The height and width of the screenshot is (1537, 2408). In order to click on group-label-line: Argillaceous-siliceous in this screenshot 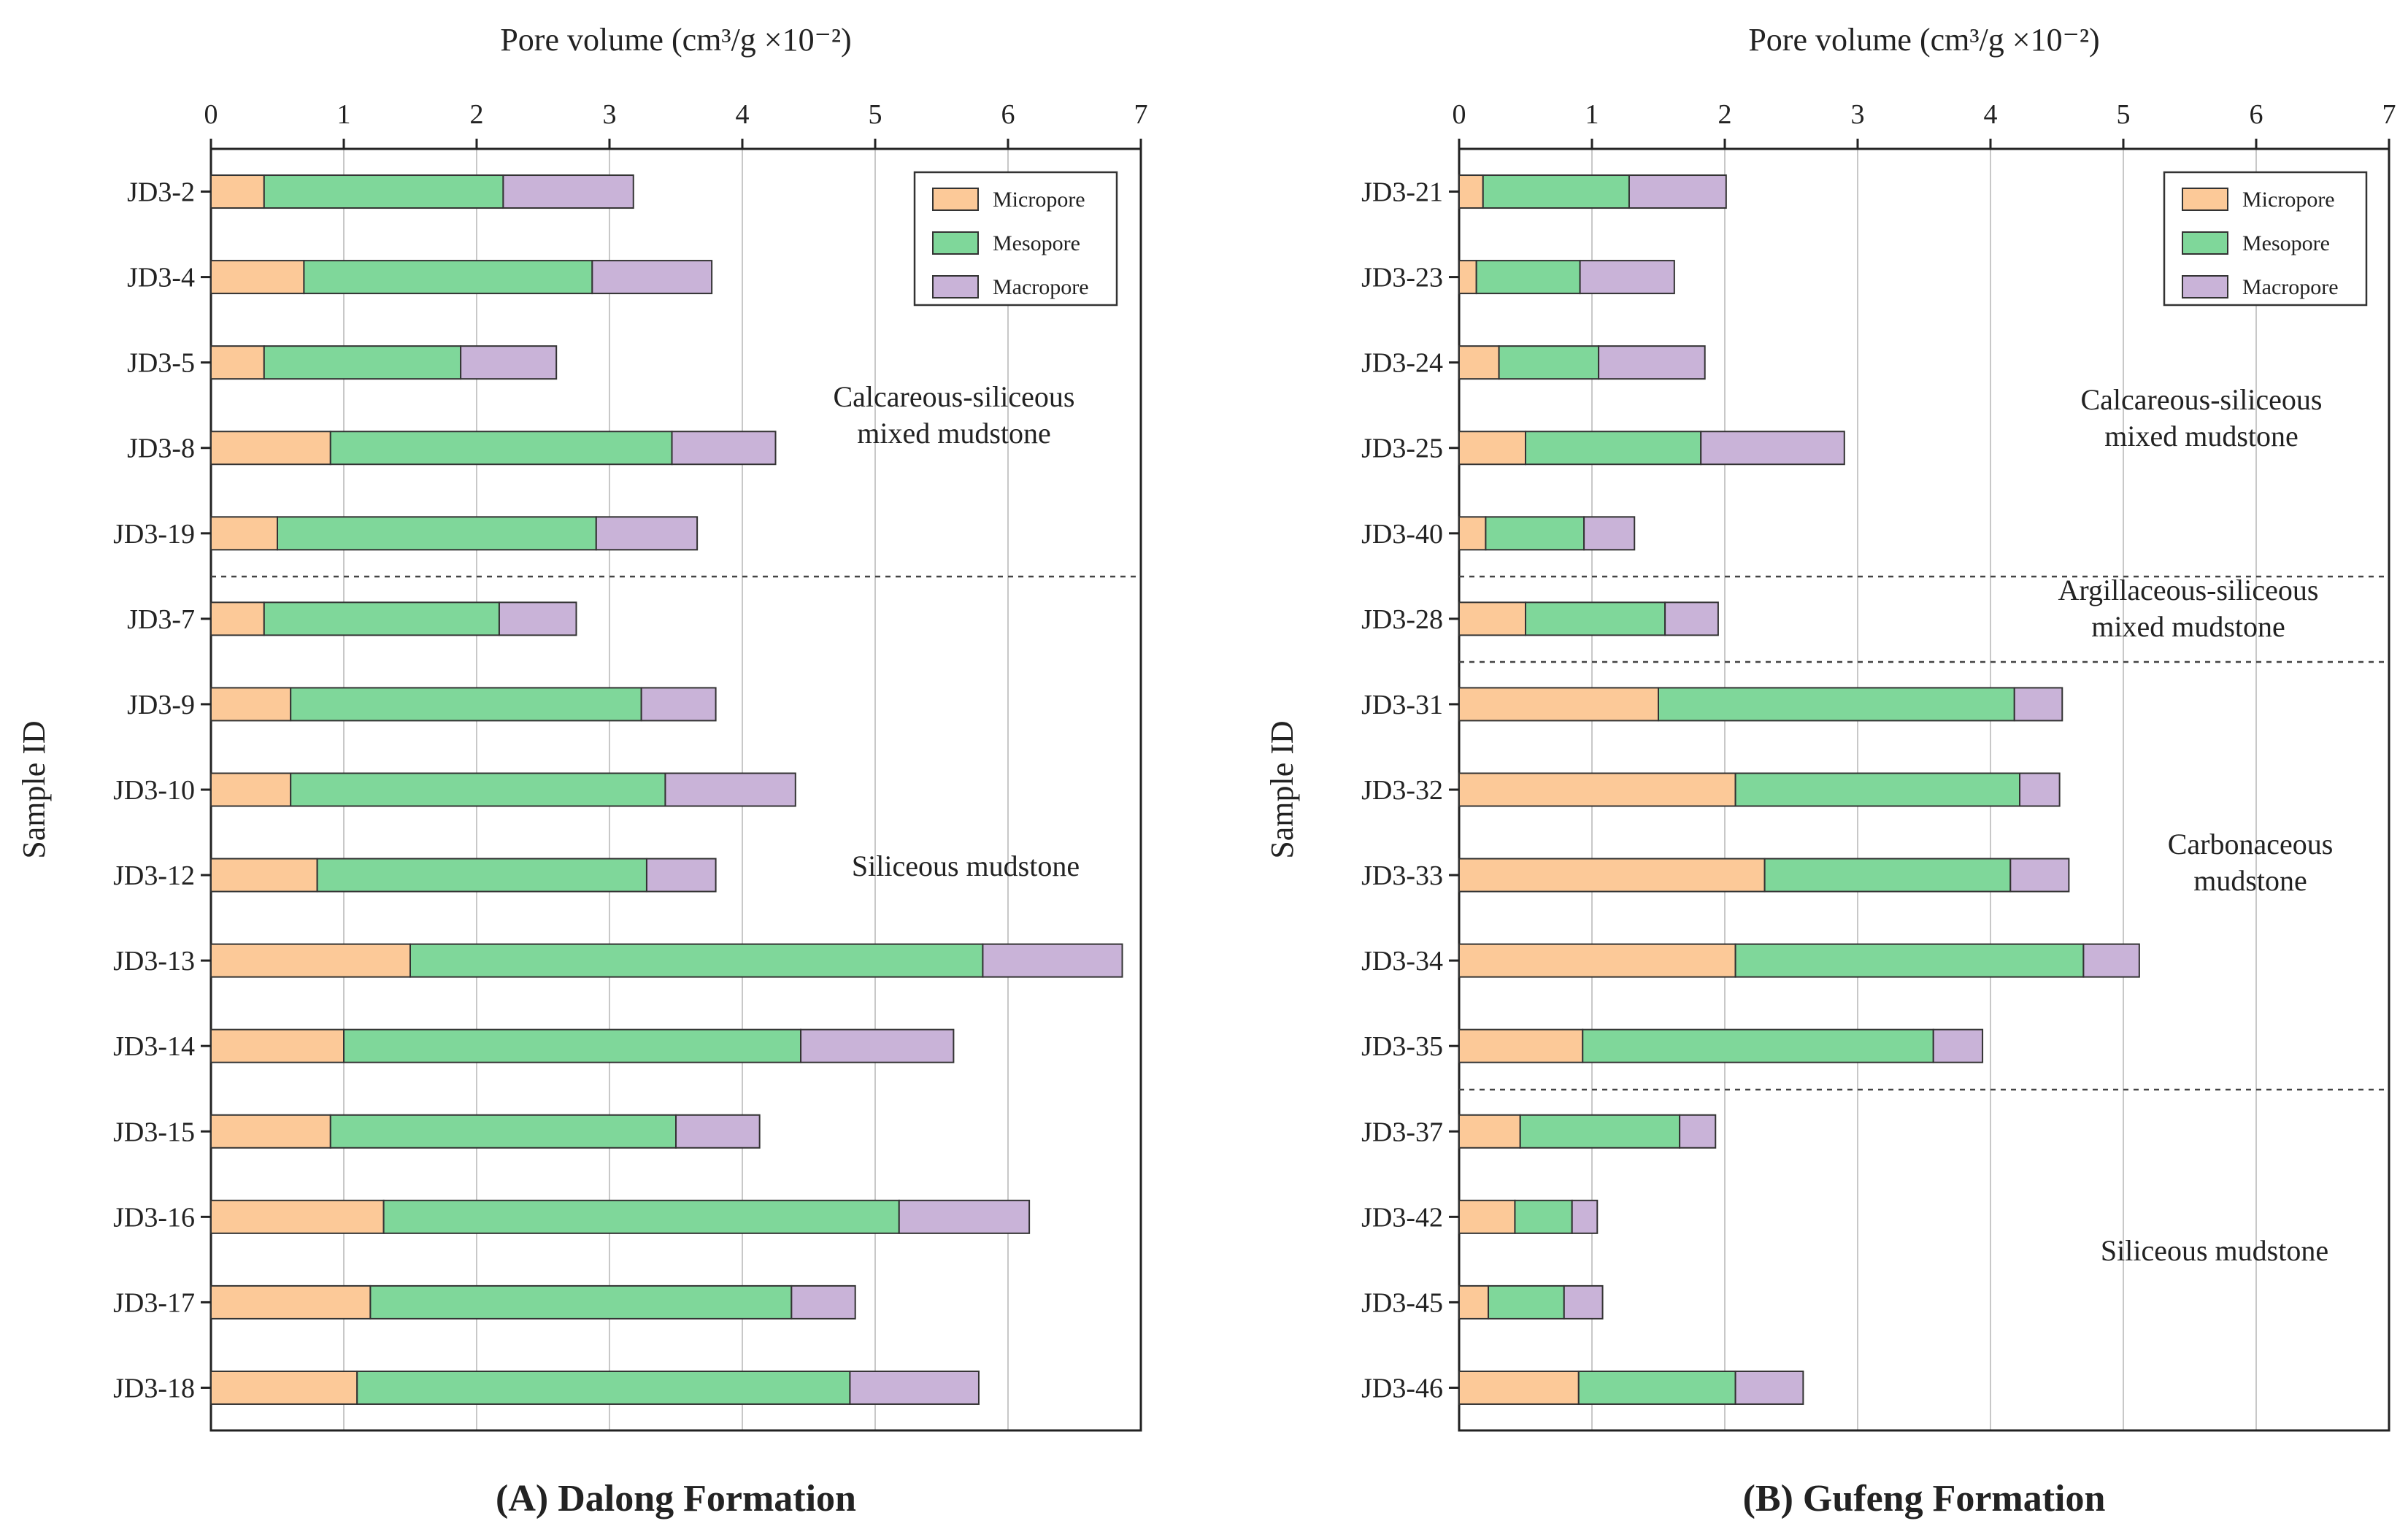, I will do `click(2188, 590)`.